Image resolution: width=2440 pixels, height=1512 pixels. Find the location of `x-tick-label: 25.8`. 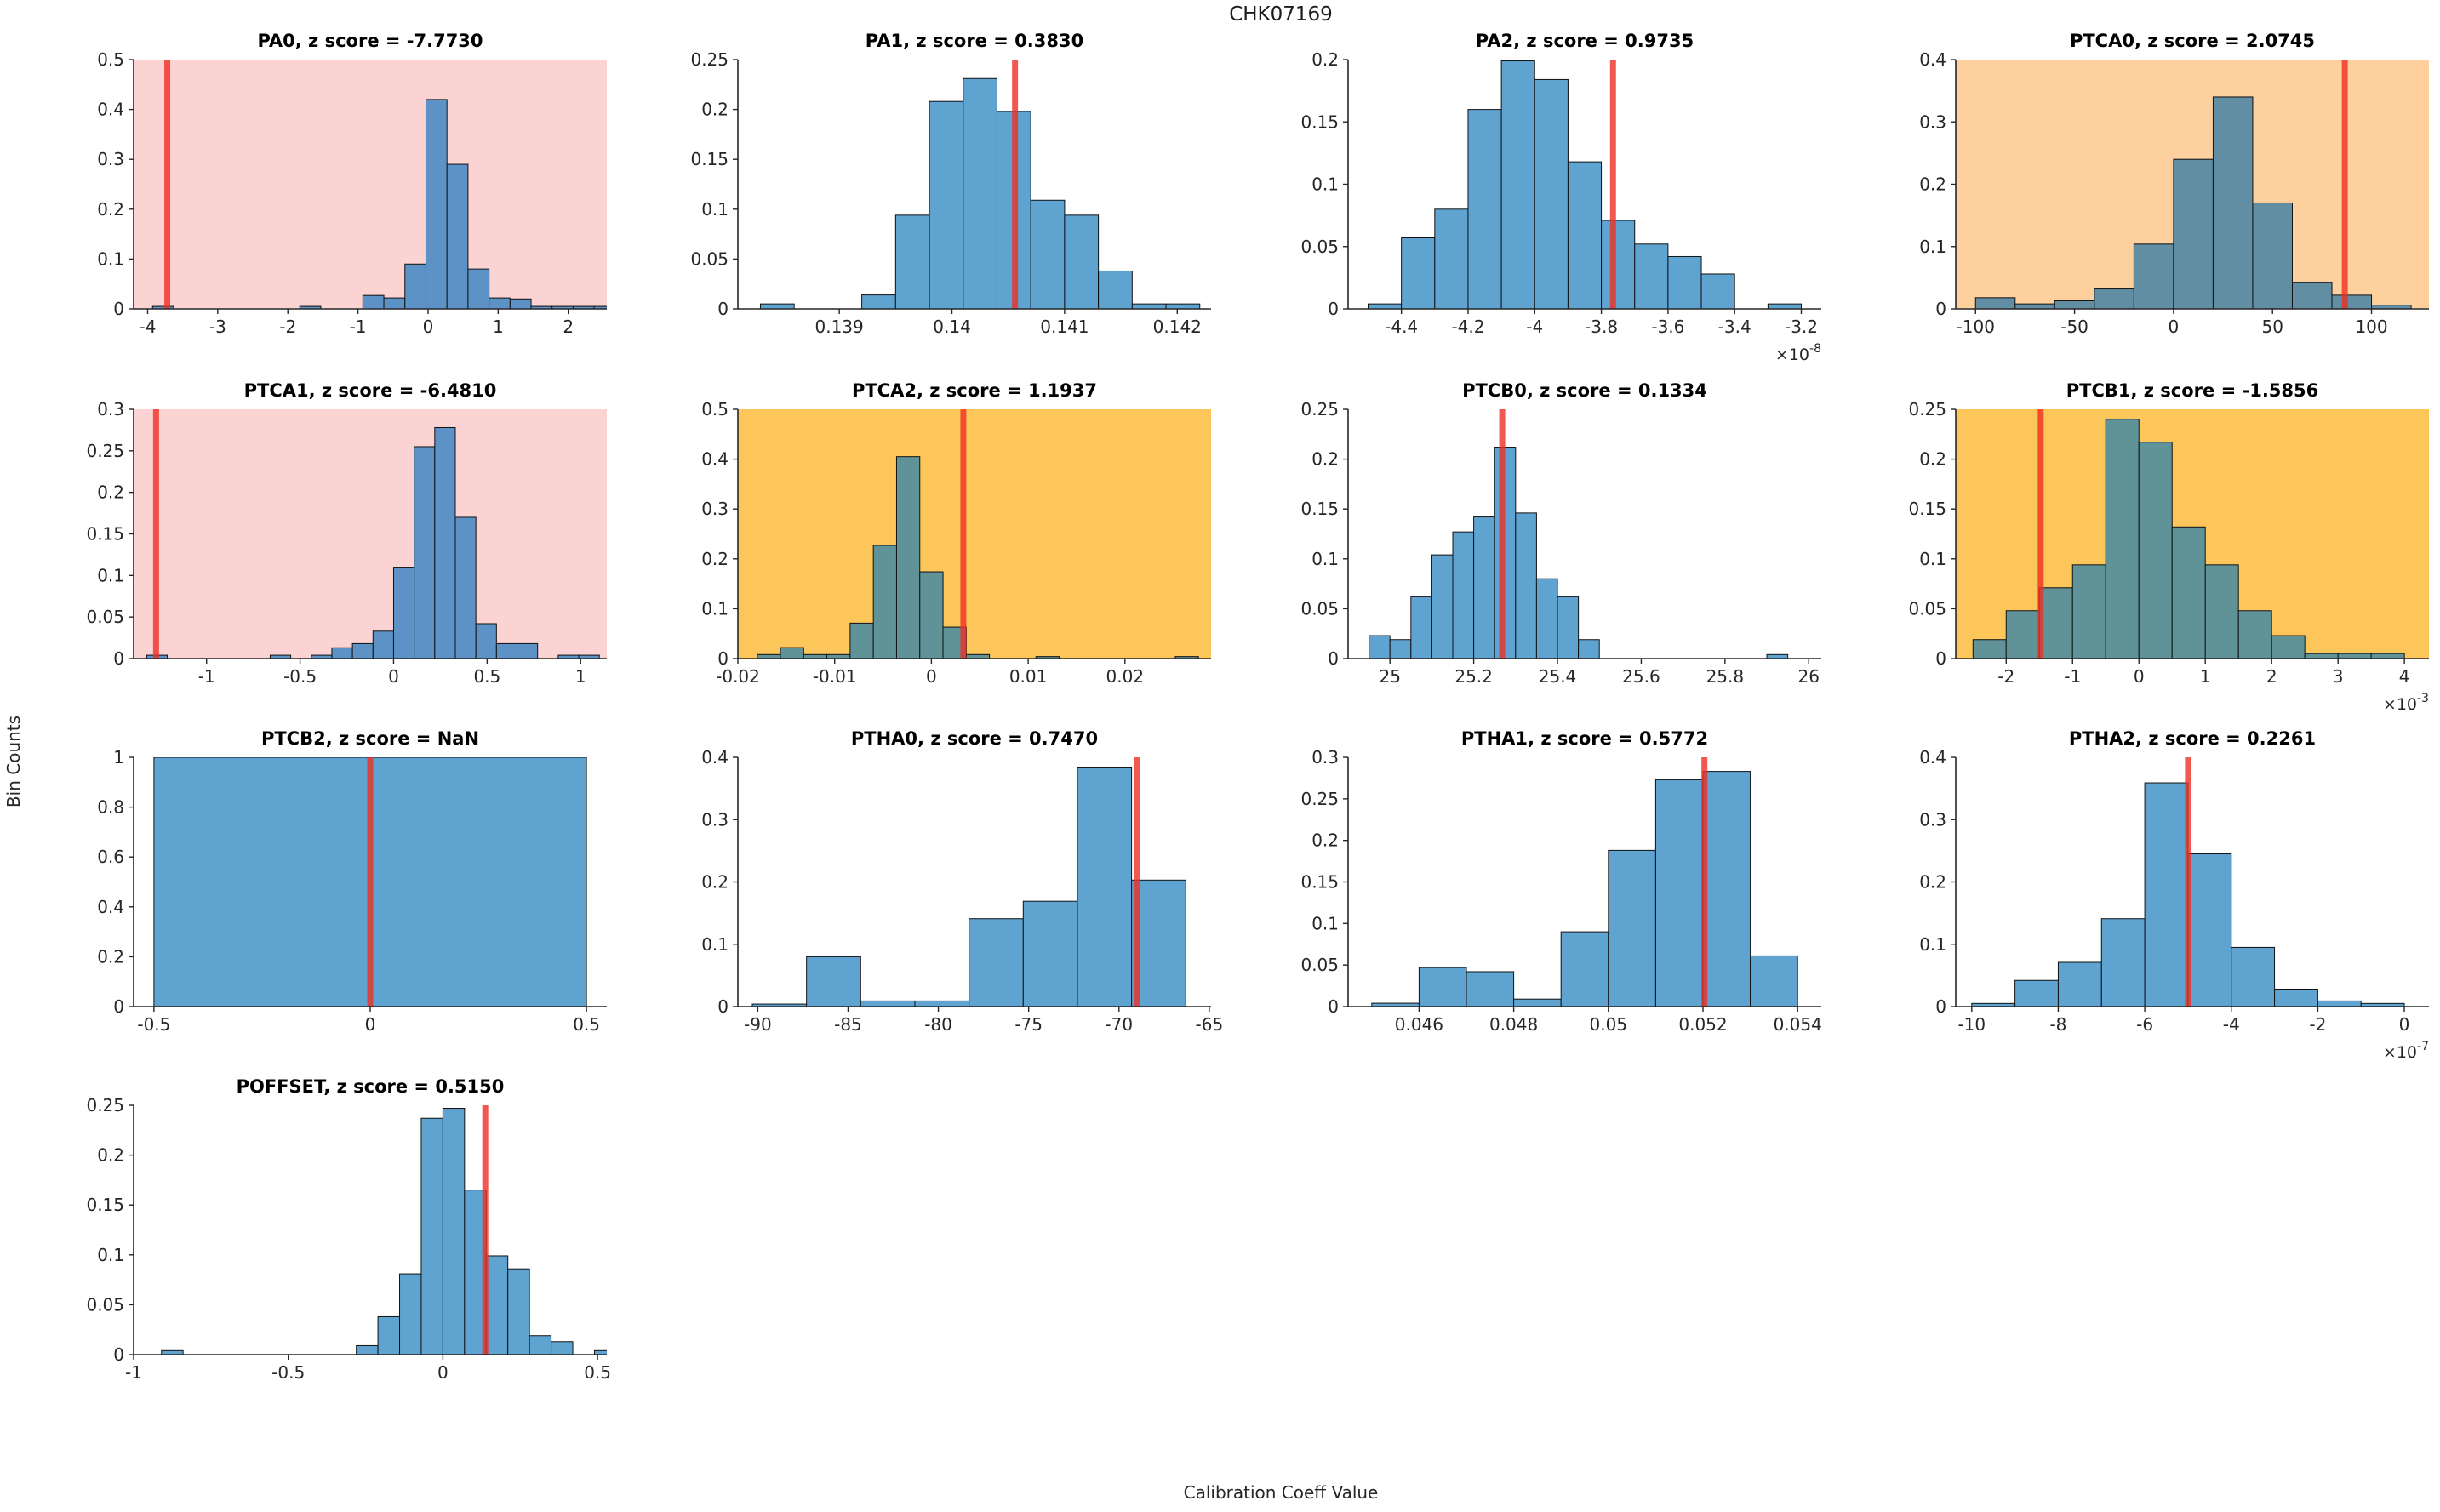

x-tick-label: 25.8 is located at coordinates (1725, 676).